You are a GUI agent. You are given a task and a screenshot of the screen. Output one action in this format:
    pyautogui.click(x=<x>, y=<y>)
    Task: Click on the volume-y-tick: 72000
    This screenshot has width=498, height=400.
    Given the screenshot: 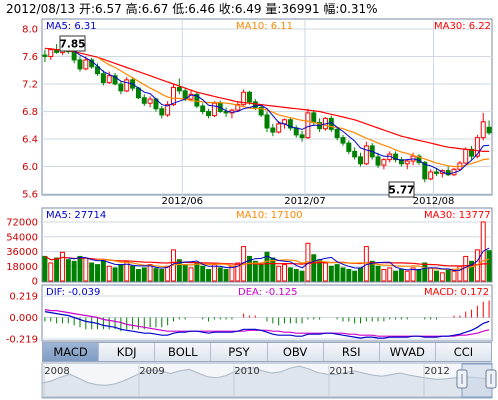 What is the action you would take?
    pyautogui.click(x=22, y=223)
    